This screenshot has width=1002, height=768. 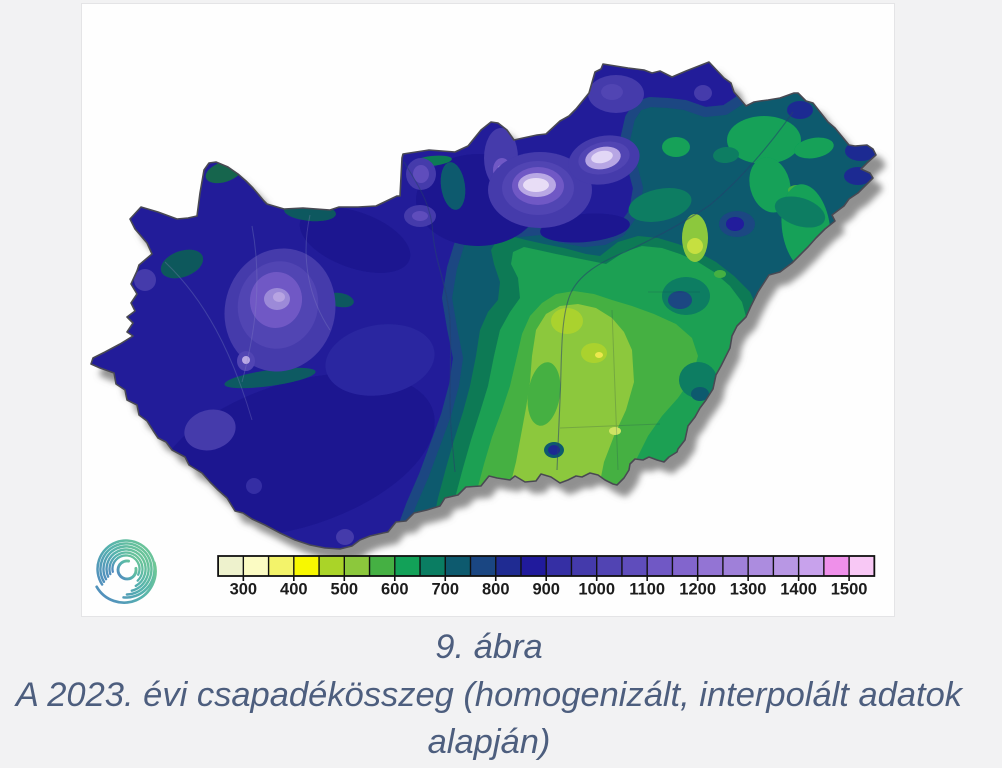 I want to click on svg-text: 1400, so click(x=798, y=590).